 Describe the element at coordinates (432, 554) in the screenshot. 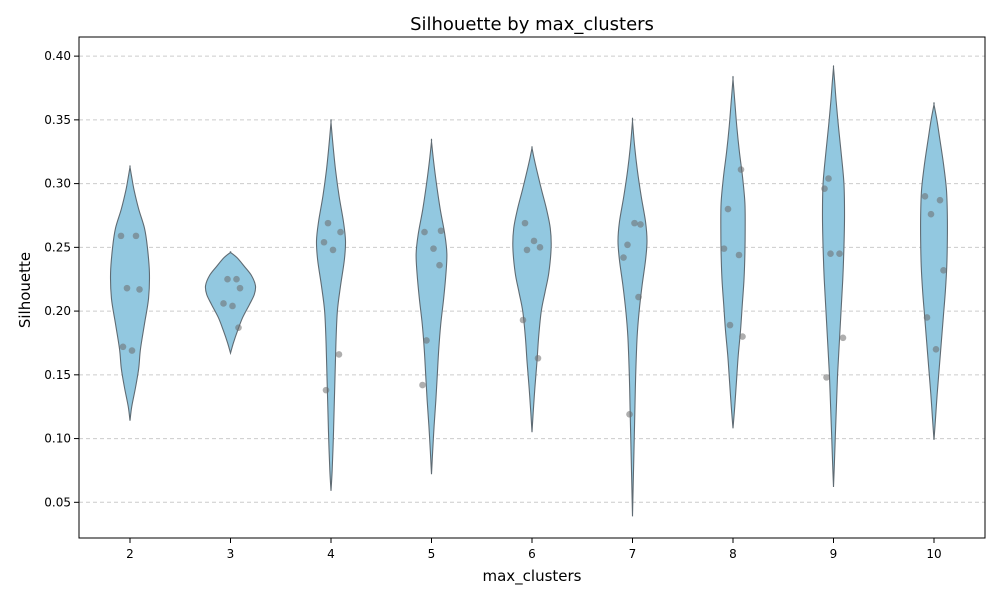

I see `x-tick-label: 5` at that location.